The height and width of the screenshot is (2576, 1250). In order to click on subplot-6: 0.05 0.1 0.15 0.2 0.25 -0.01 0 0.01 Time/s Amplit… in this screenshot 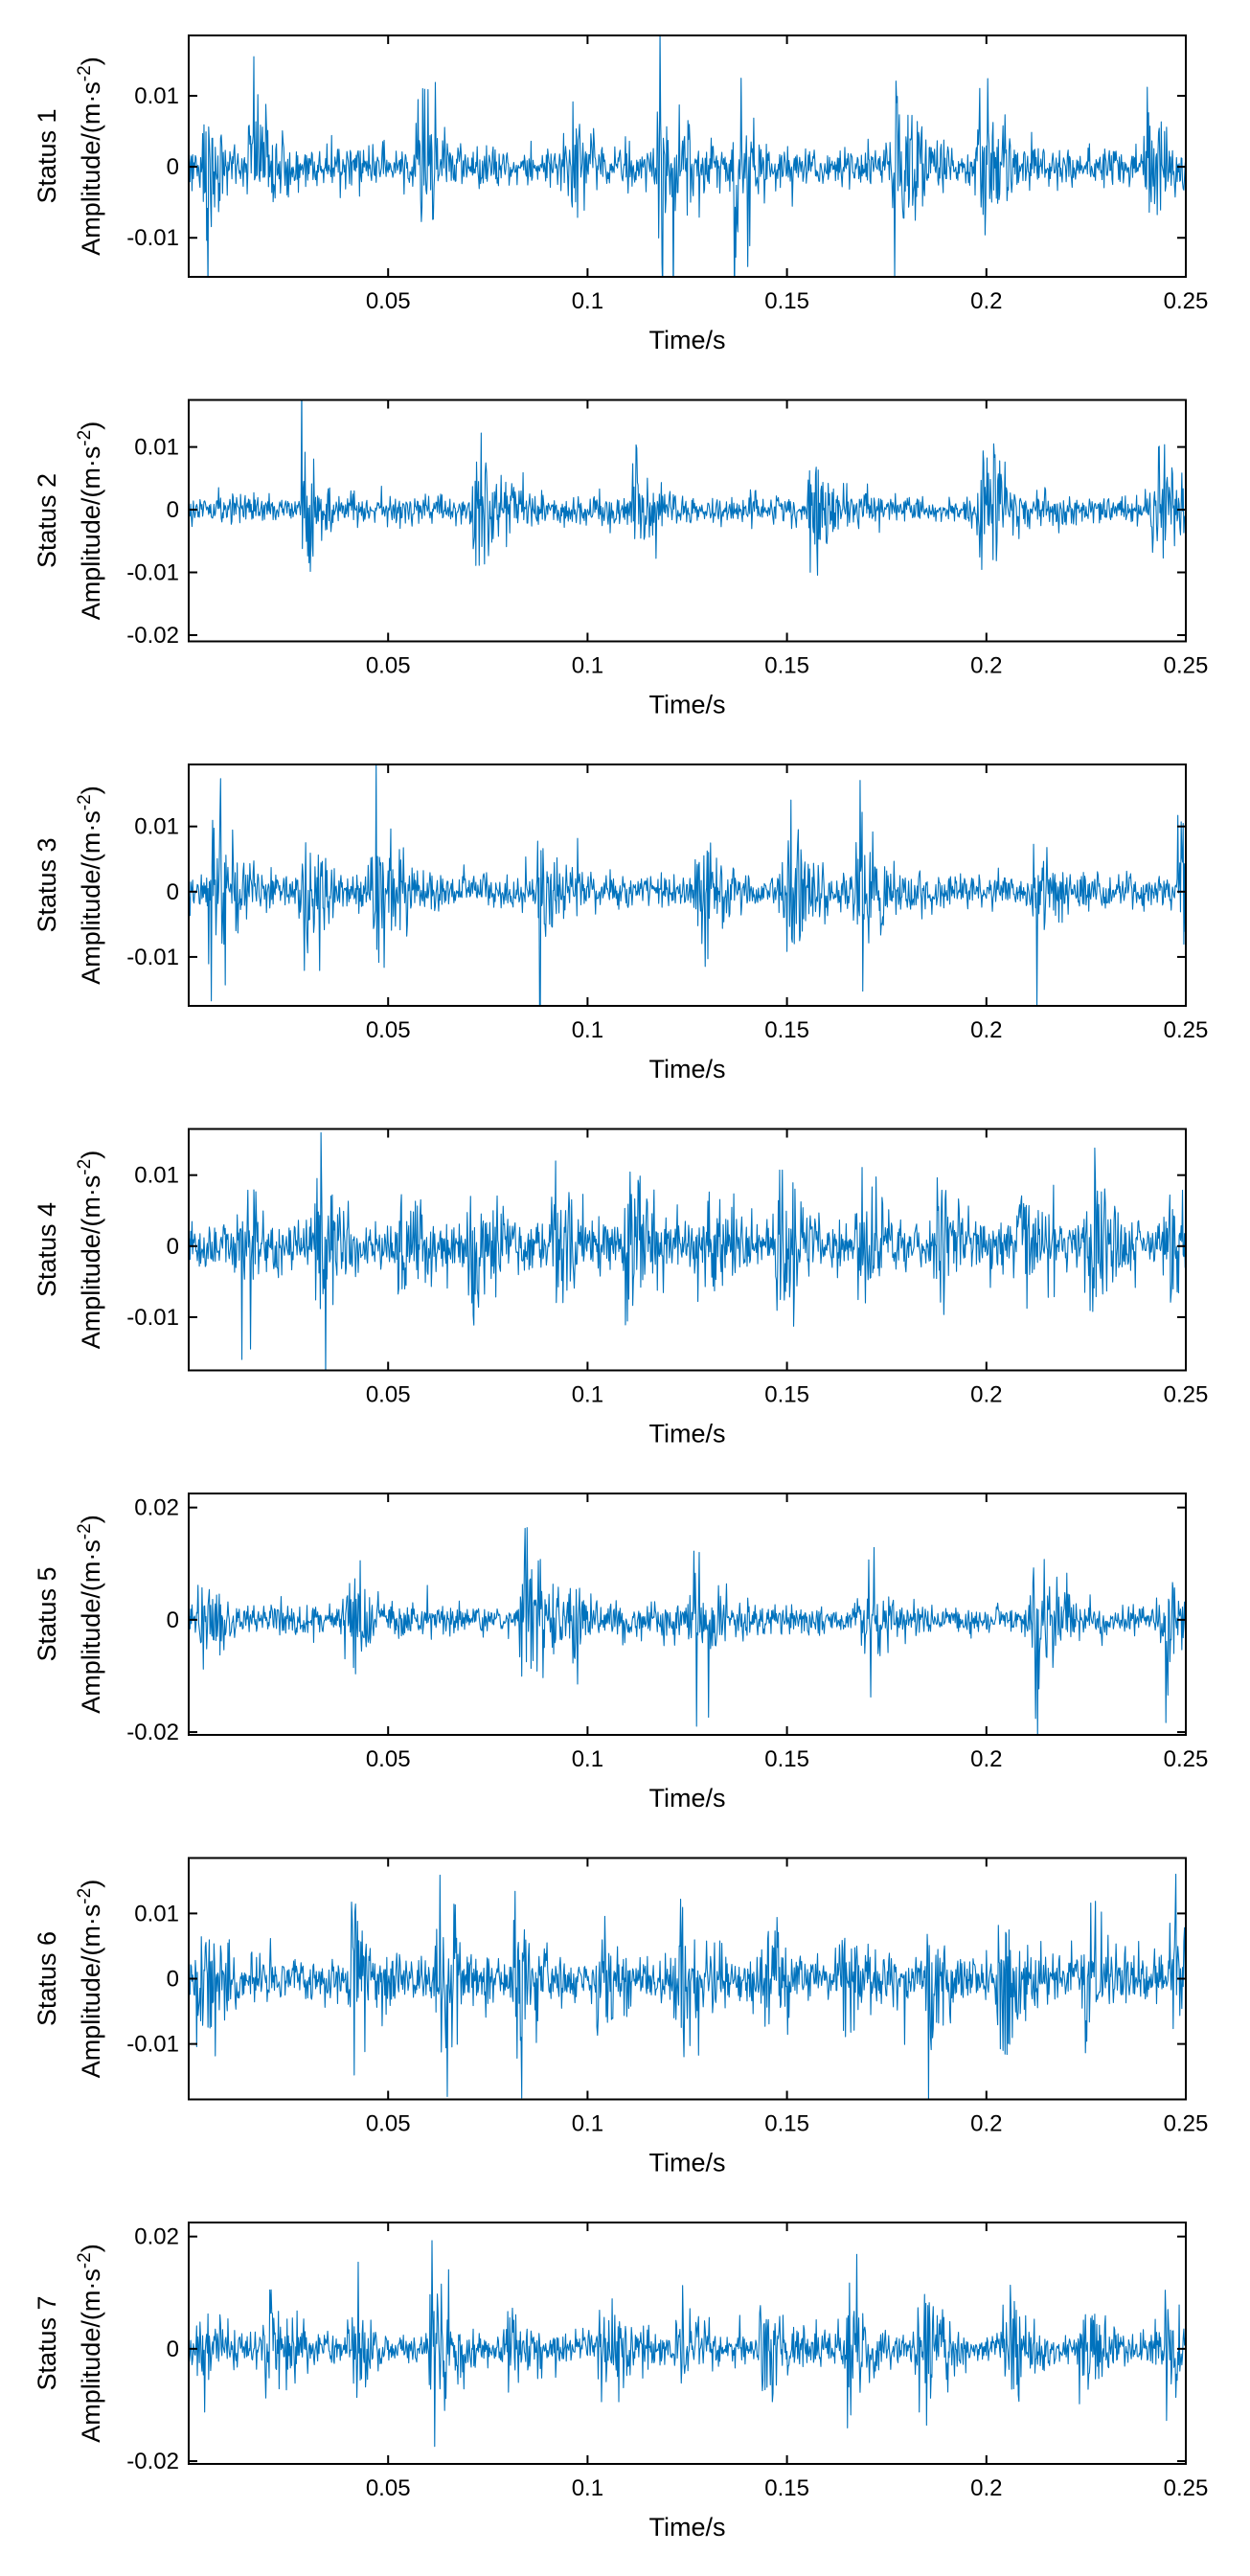, I will do `click(621, 2017)`.